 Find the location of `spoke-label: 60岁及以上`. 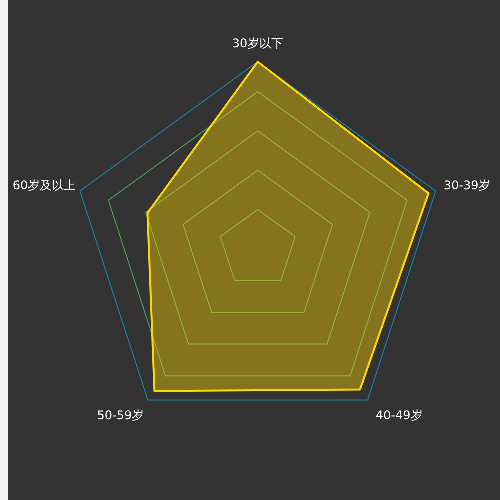

spoke-label: 60岁及以上 is located at coordinates (44, 185).